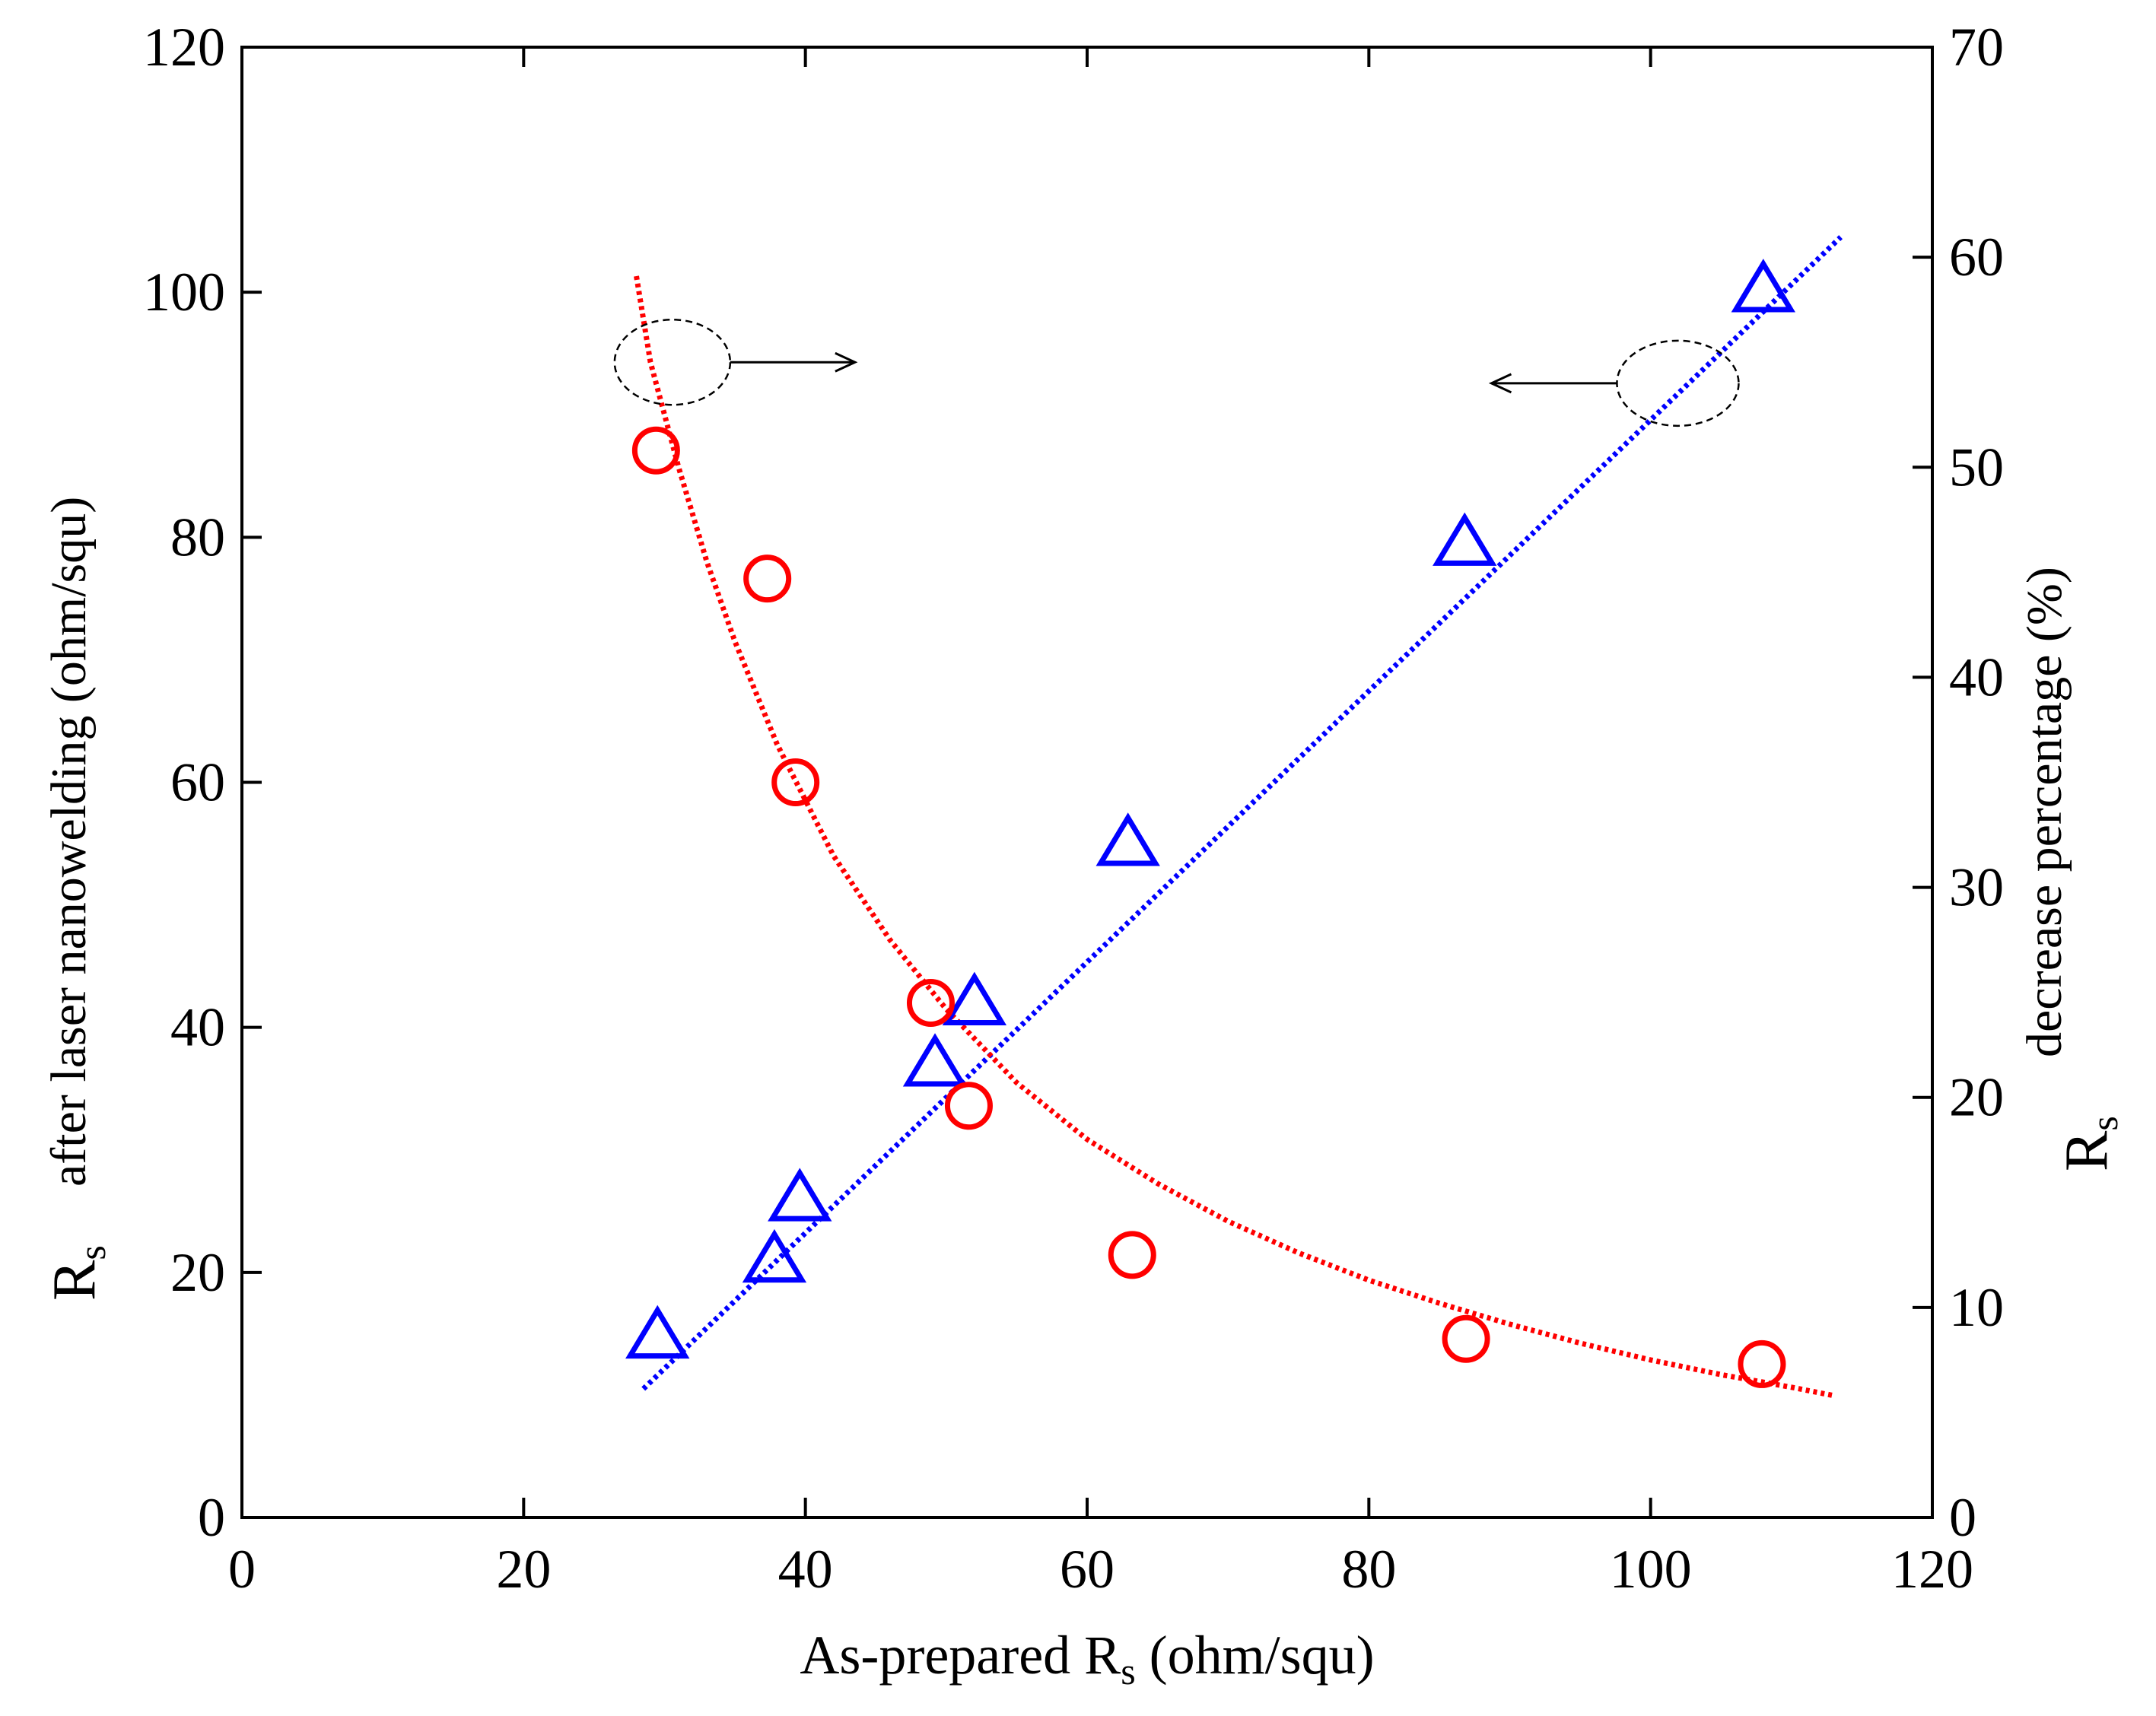  What do you see at coordinates (184, 292) in the screenshot?
I see `y-left-tick-label: 100` at bounding box center [184, 292].